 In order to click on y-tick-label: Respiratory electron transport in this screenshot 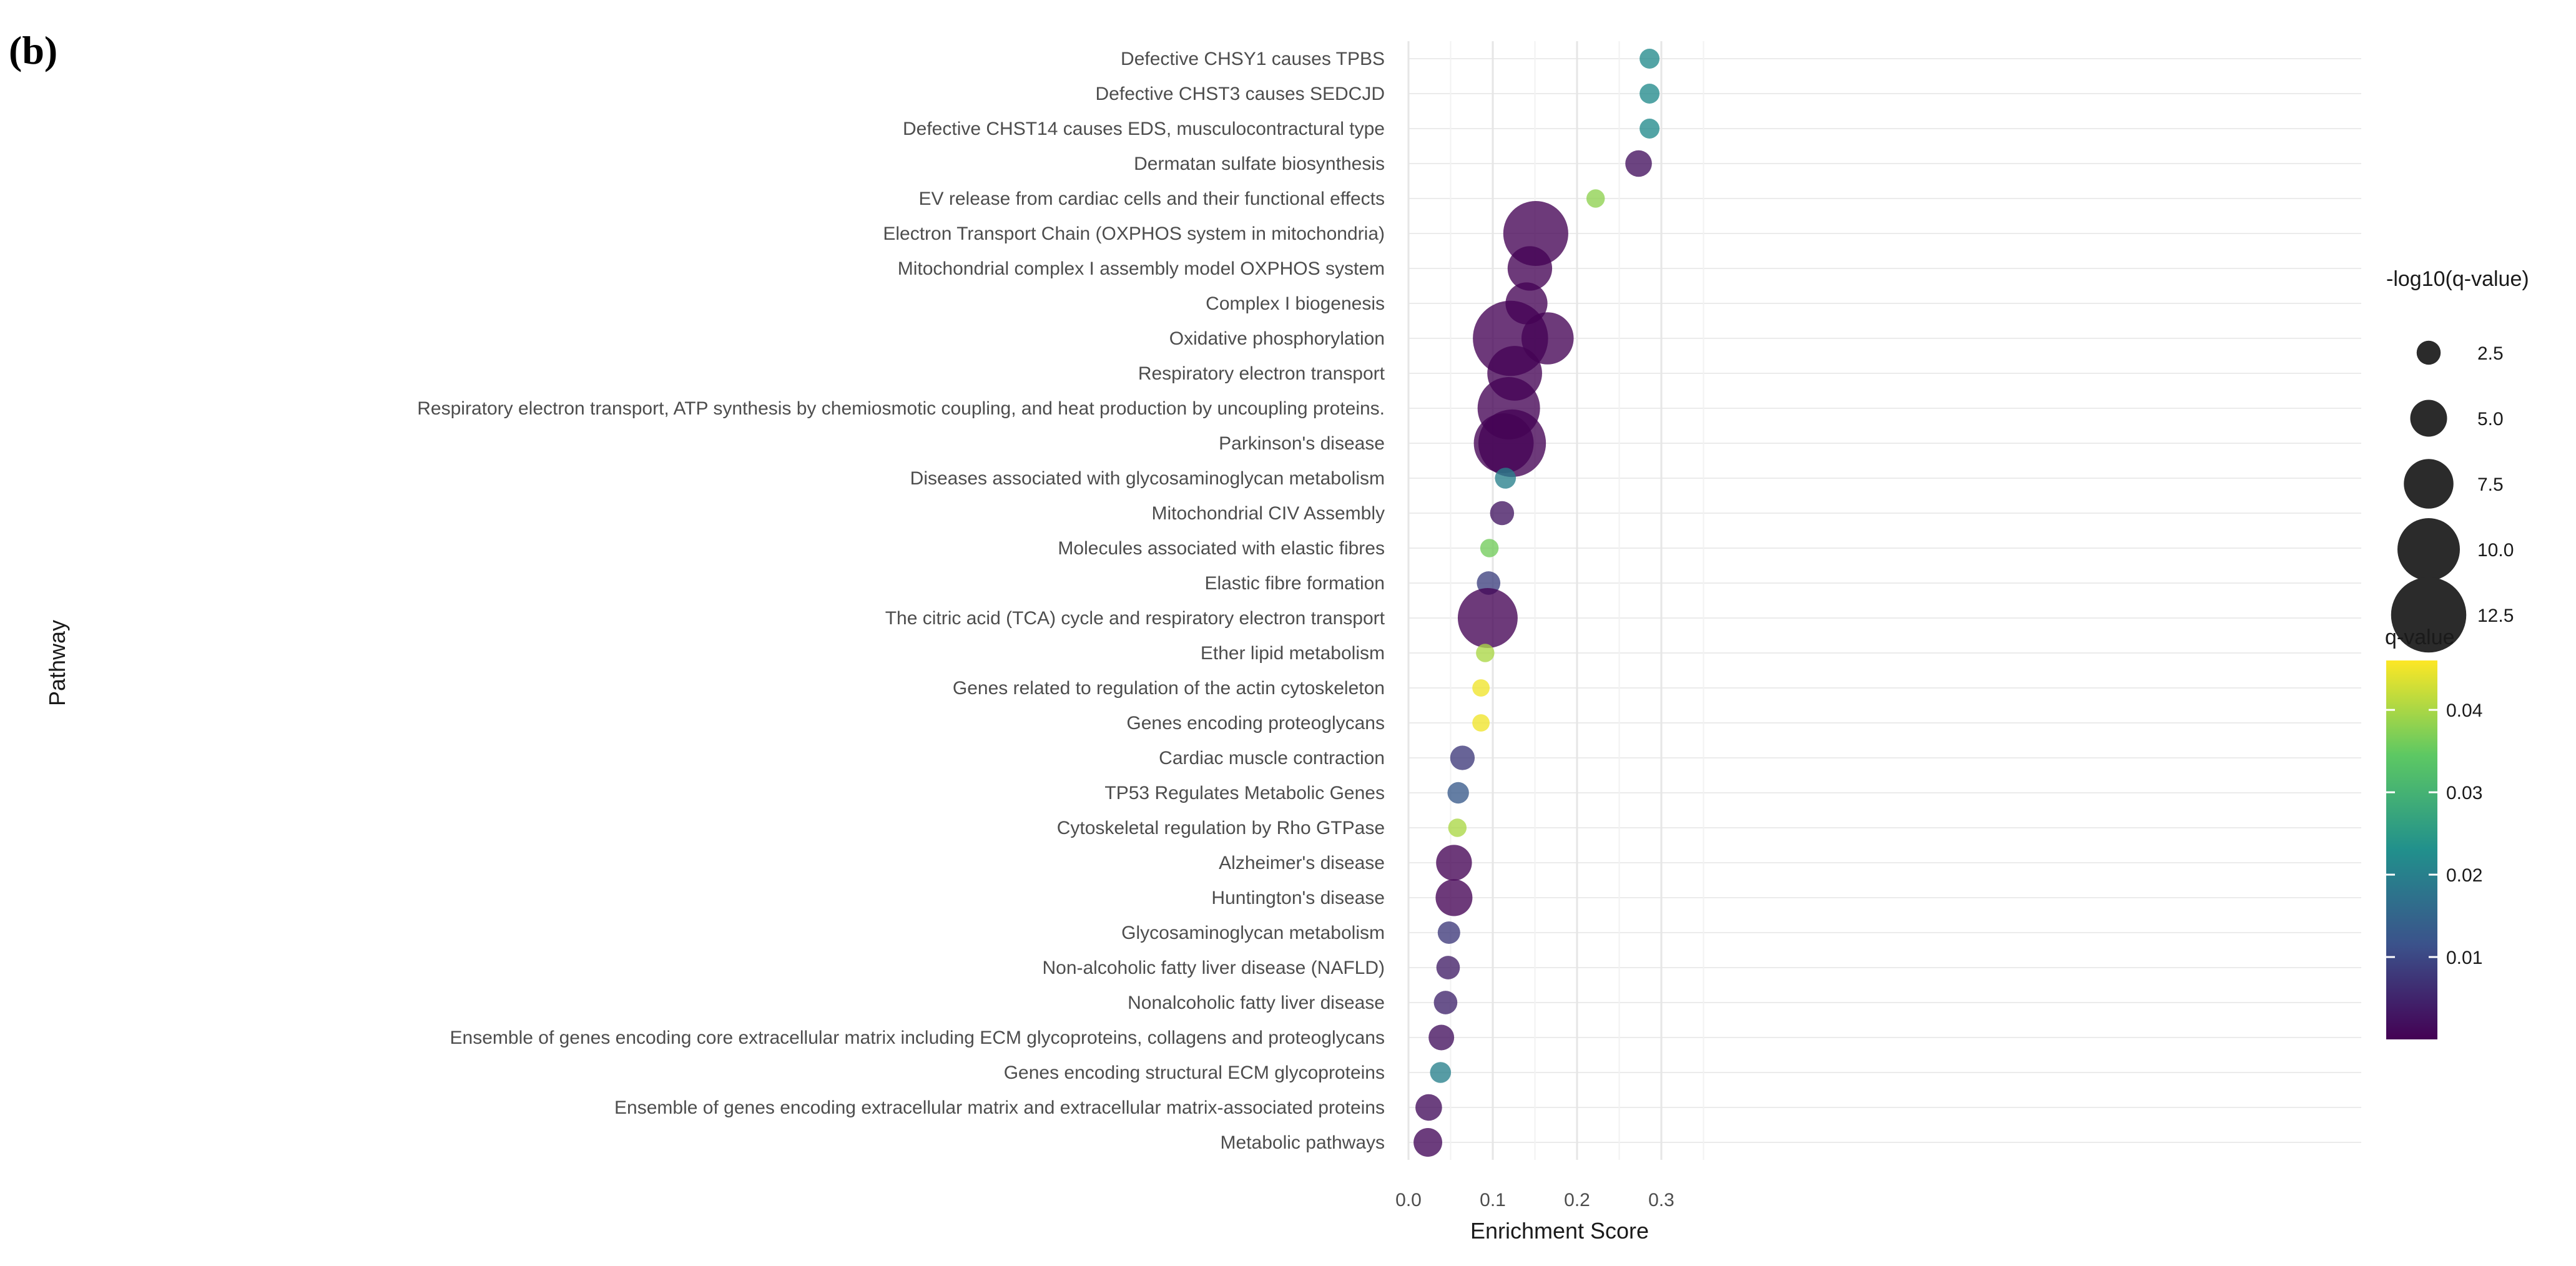, I will do `click(1261, 373)`.